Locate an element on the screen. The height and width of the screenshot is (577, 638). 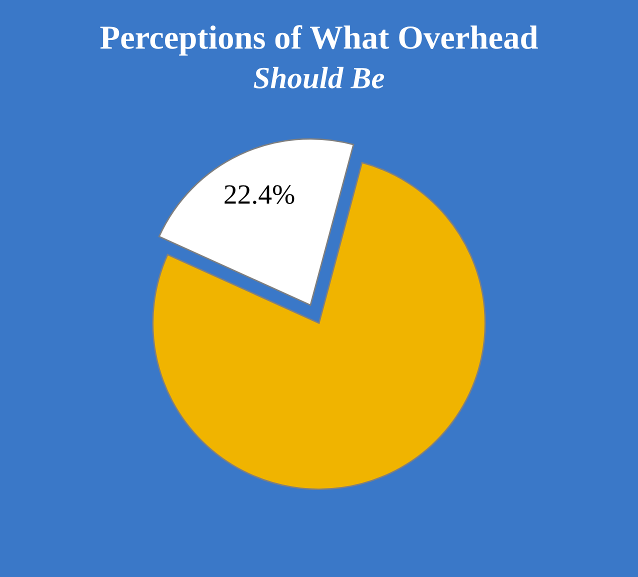
chart-subtitle: Should Be is located at coordinates (319, 77).